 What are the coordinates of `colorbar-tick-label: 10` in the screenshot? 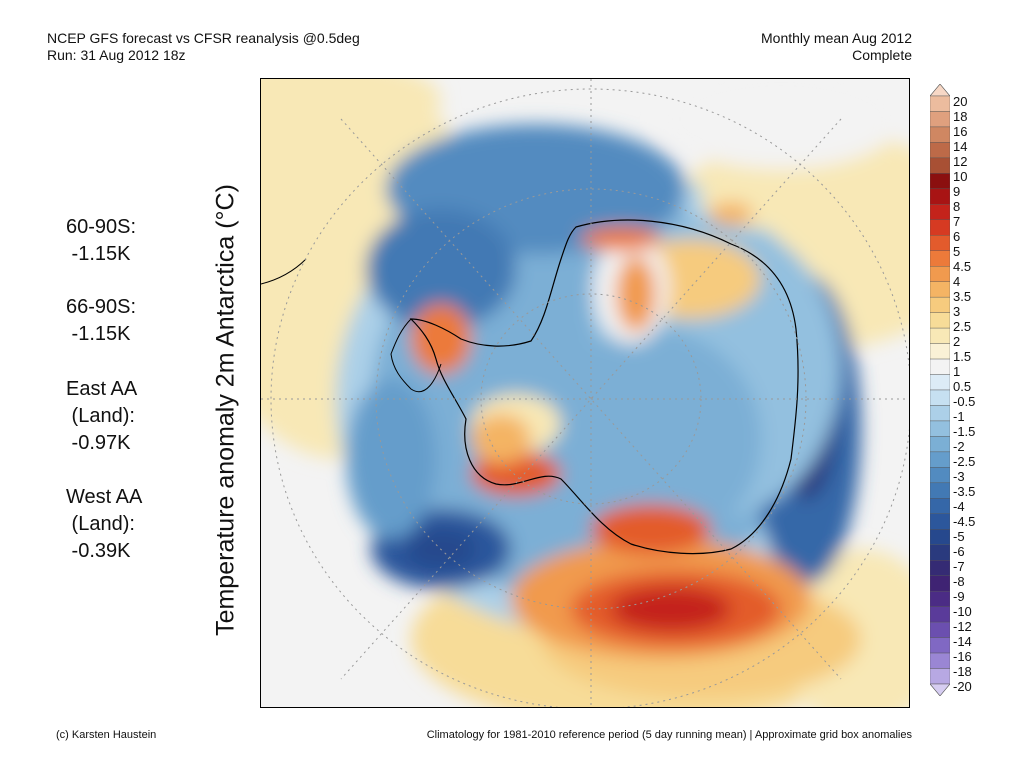 It's located at (960, 176).